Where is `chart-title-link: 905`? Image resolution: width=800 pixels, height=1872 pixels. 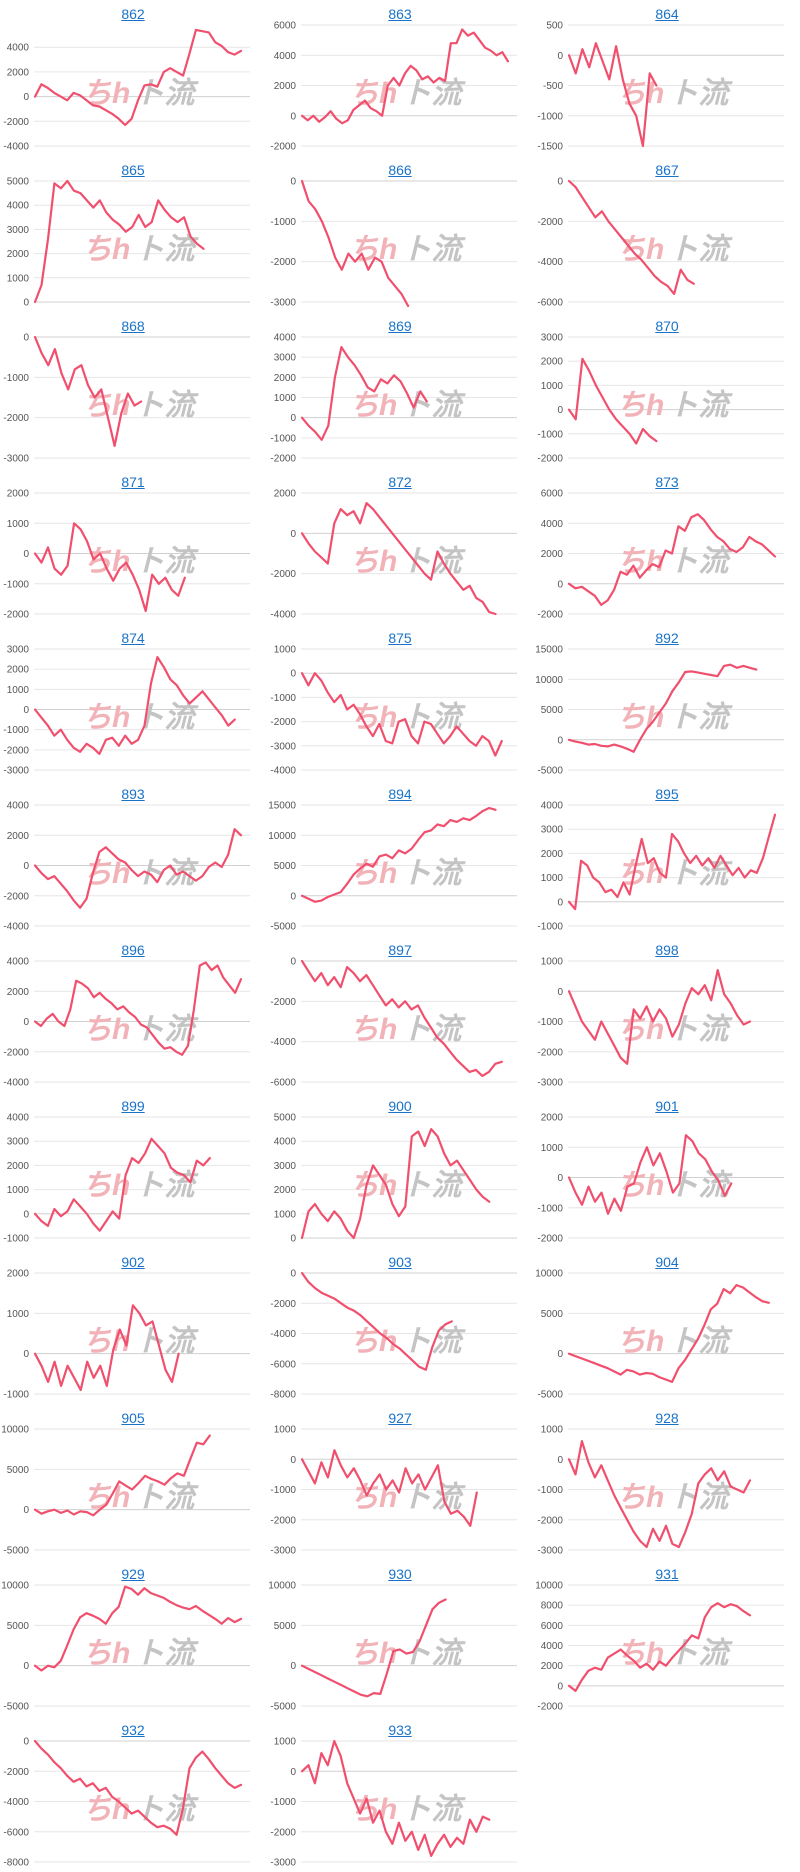
chart-title-link: 905 is located at coordinates (133, 1418).